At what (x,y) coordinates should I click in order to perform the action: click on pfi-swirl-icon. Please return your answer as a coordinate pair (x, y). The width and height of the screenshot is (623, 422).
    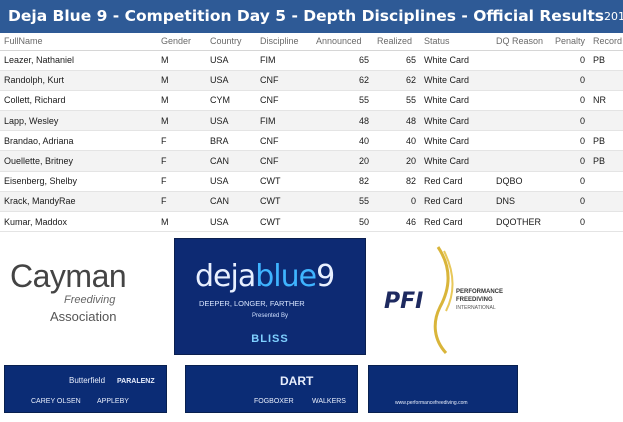
    Looking at the image, I should click on (443, 300).